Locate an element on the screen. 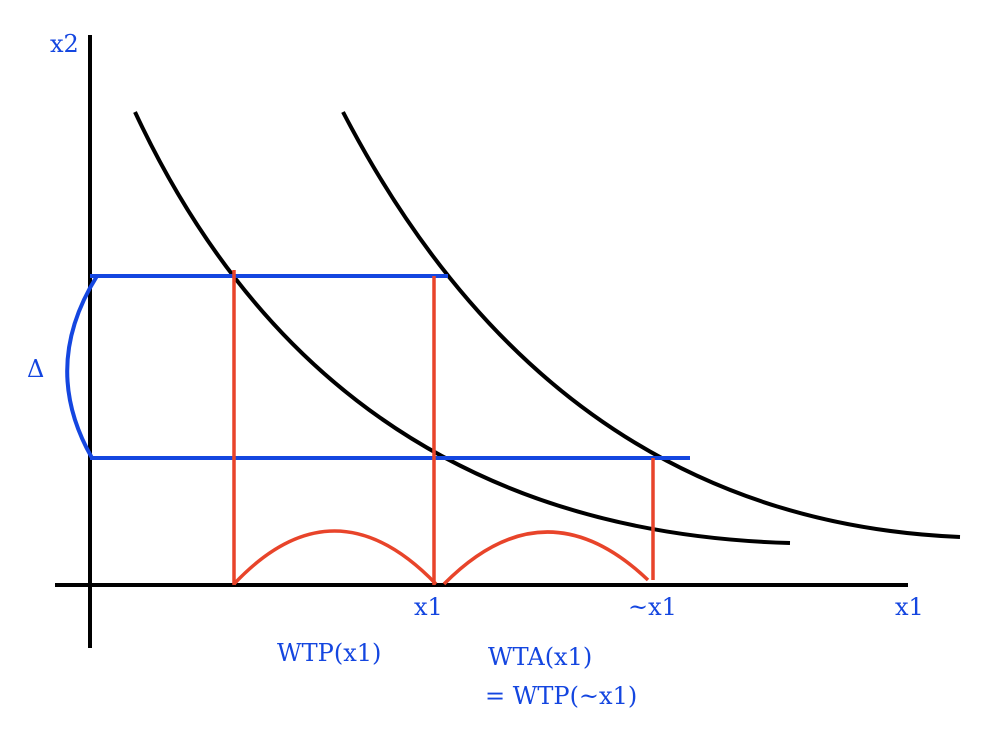  wta-label-line1: WTA(x1) is located at coordinates (540, 657).